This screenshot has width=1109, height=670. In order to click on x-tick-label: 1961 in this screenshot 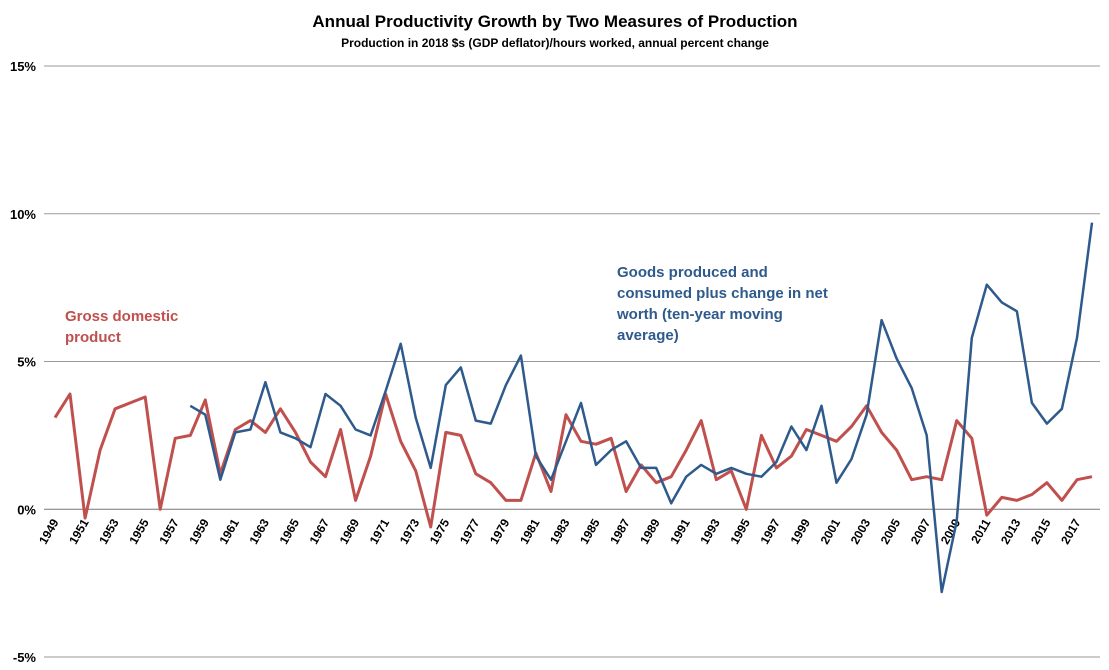, I will do `click(229, 531)`.